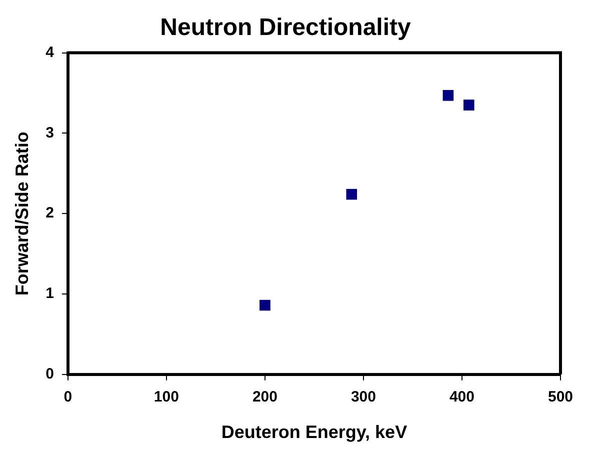 This screenshot has width=589, height=458. I want to click on y-tick-label: 4, so click(50, 52).